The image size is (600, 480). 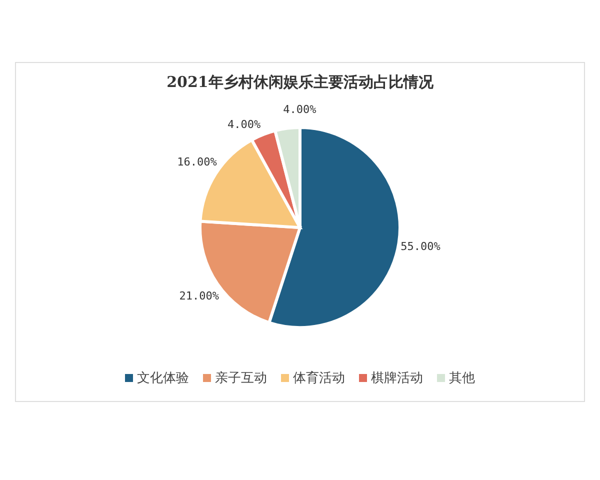 I want to click on data-label: 21.00%, so click(x=199, y=296).